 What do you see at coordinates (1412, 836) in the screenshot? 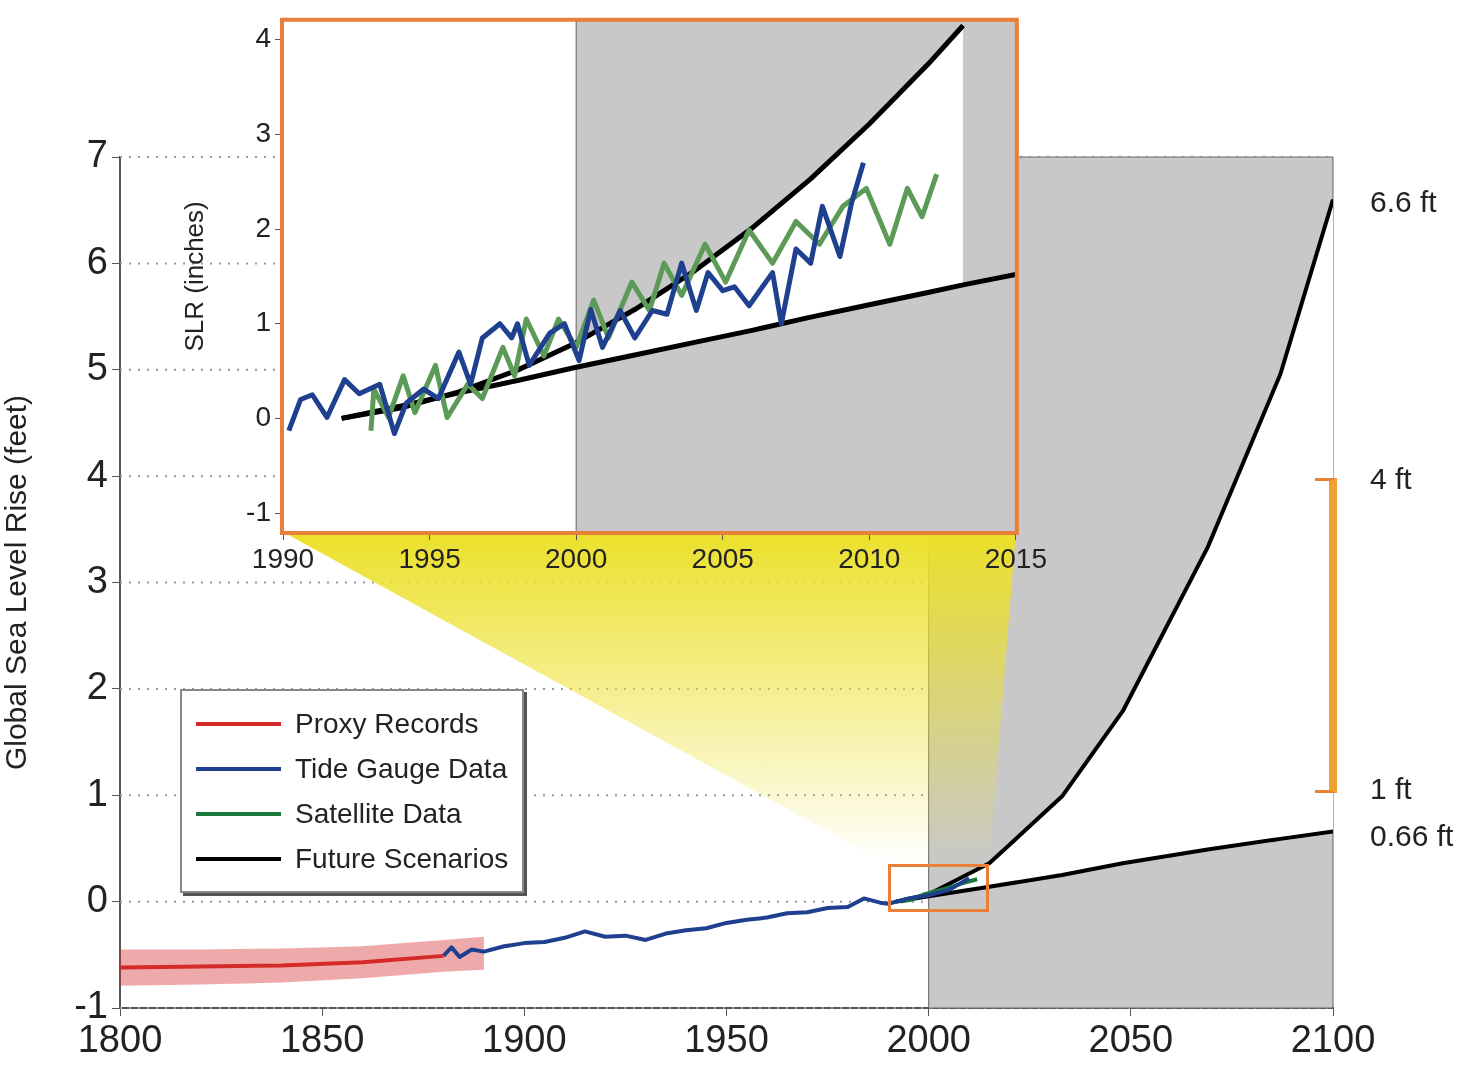
I see `text: 0.66 ft` at bounding box center [1412, 836].